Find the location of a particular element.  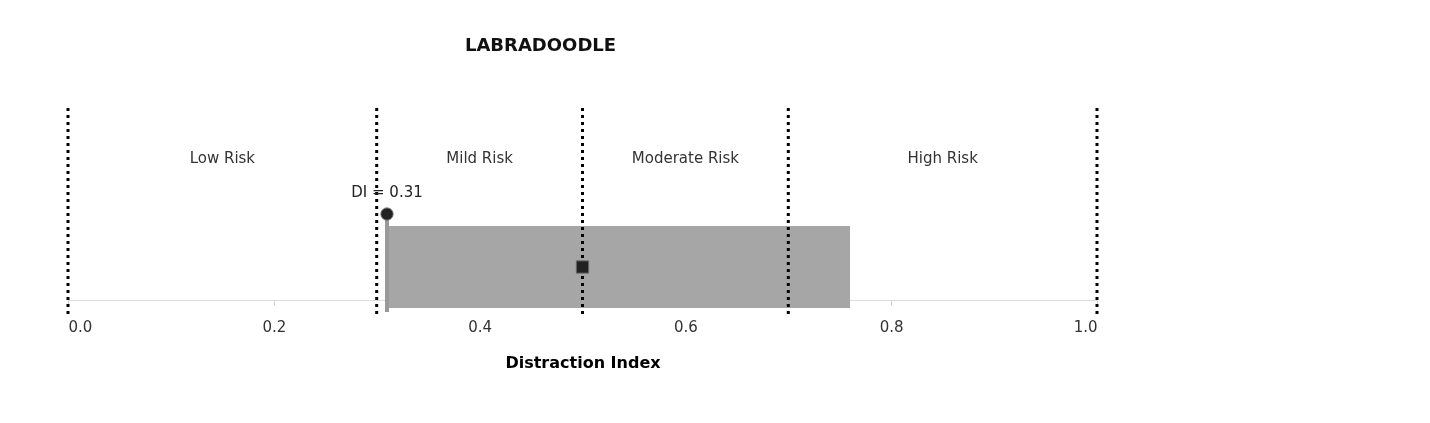

annotation: High Risk is located at coordinates (943, 158).